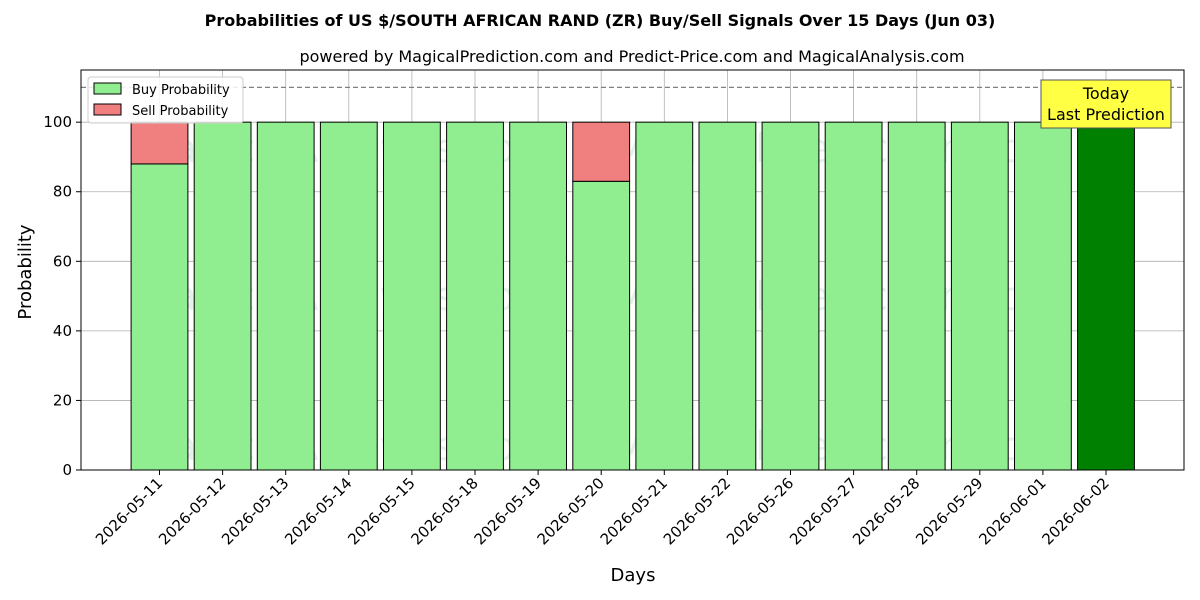 The image size is (1200, 600). I want to click on x-tick-label: 2026-05-13, so click(255, 511).